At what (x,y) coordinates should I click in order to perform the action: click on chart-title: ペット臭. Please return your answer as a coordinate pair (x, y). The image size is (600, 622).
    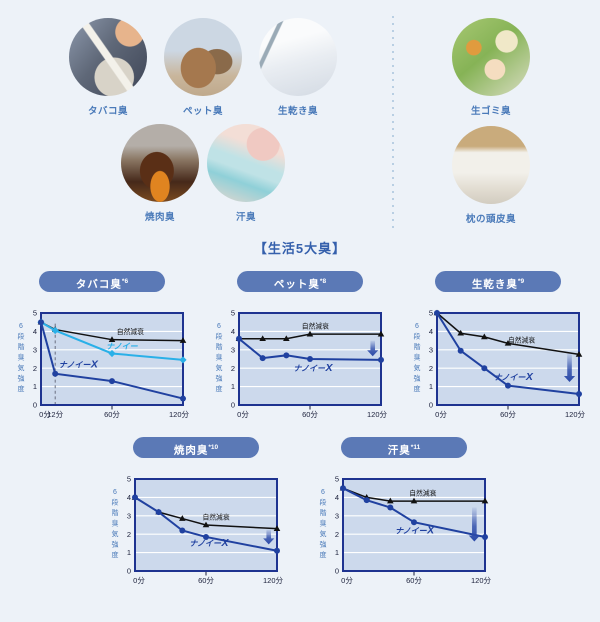
    Looking at the image, I should click on (296, 284).